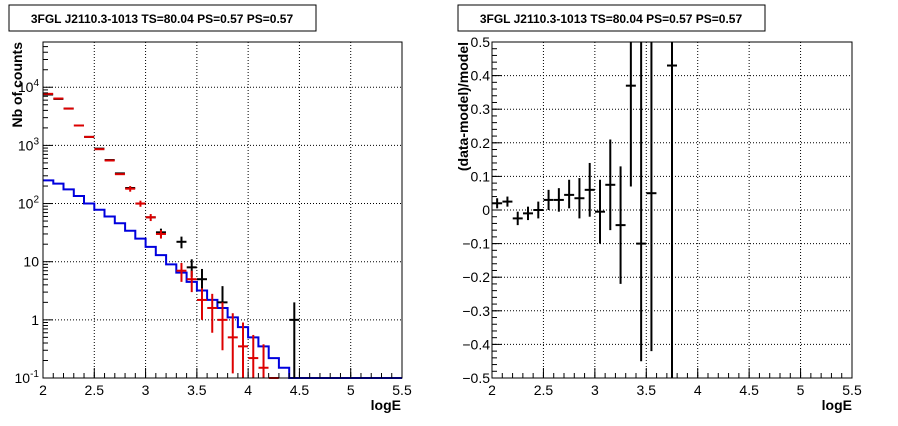  Describe the element at coordinates (27, 377) in the screenshot. I see `left-y-tick-label: 10⁻¹` at that location.